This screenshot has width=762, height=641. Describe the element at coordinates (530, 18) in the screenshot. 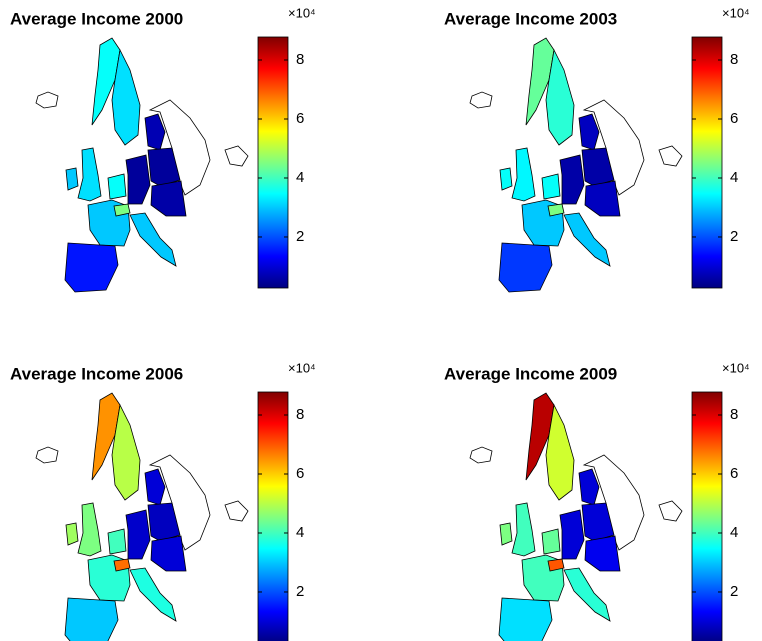

I see `map-title: Average Income 2003` at that location.